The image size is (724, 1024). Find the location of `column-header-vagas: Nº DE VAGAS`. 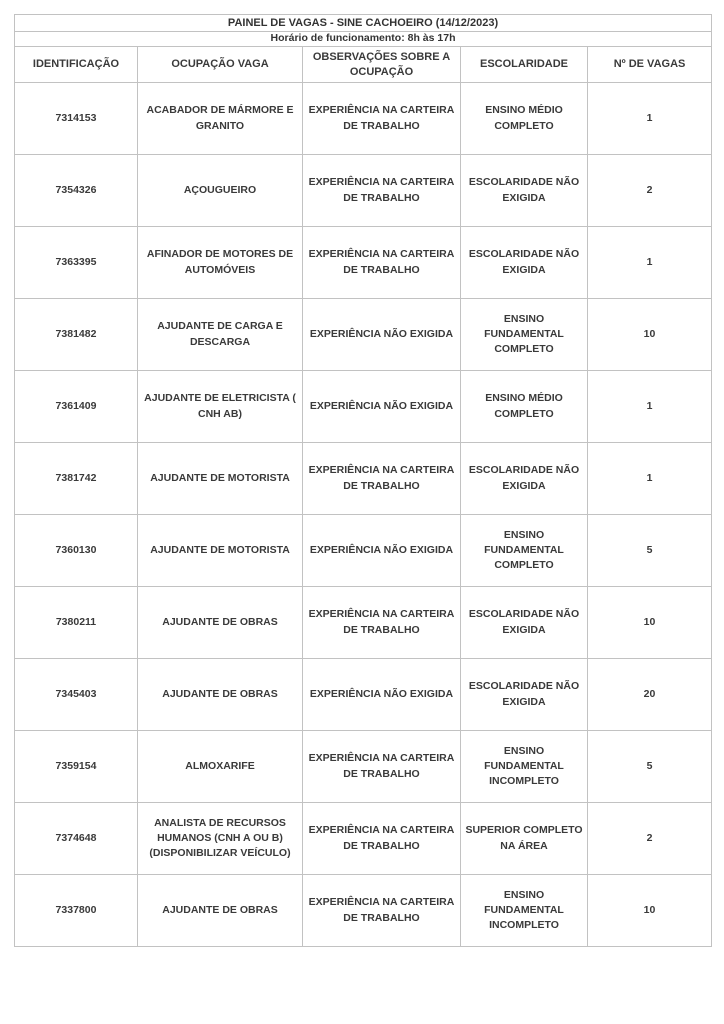

column-header-vagas: Nº DE VAGAS is located at coordinates (649, 64).